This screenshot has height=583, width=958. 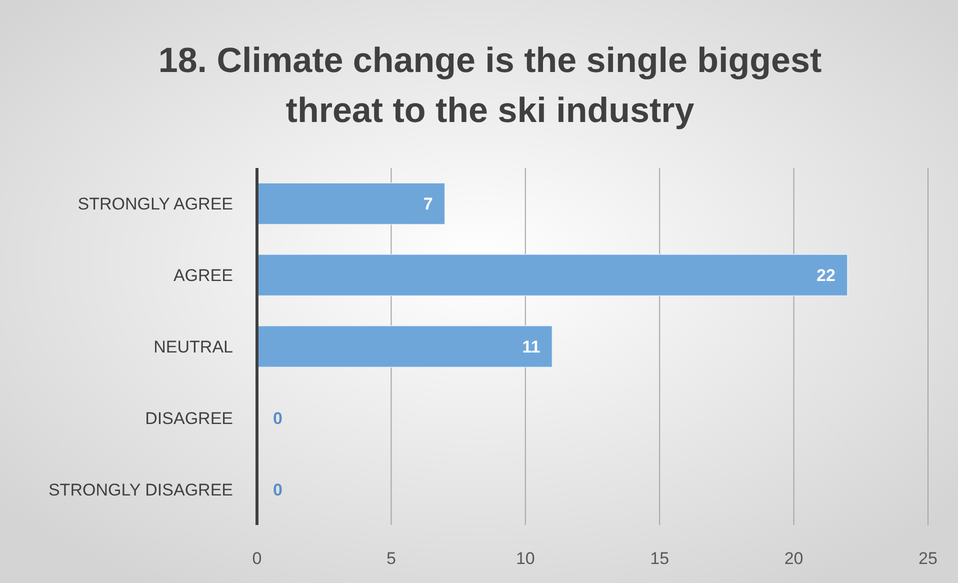 I want to click on x-tick-label: 15, so click(x=660, y=558).